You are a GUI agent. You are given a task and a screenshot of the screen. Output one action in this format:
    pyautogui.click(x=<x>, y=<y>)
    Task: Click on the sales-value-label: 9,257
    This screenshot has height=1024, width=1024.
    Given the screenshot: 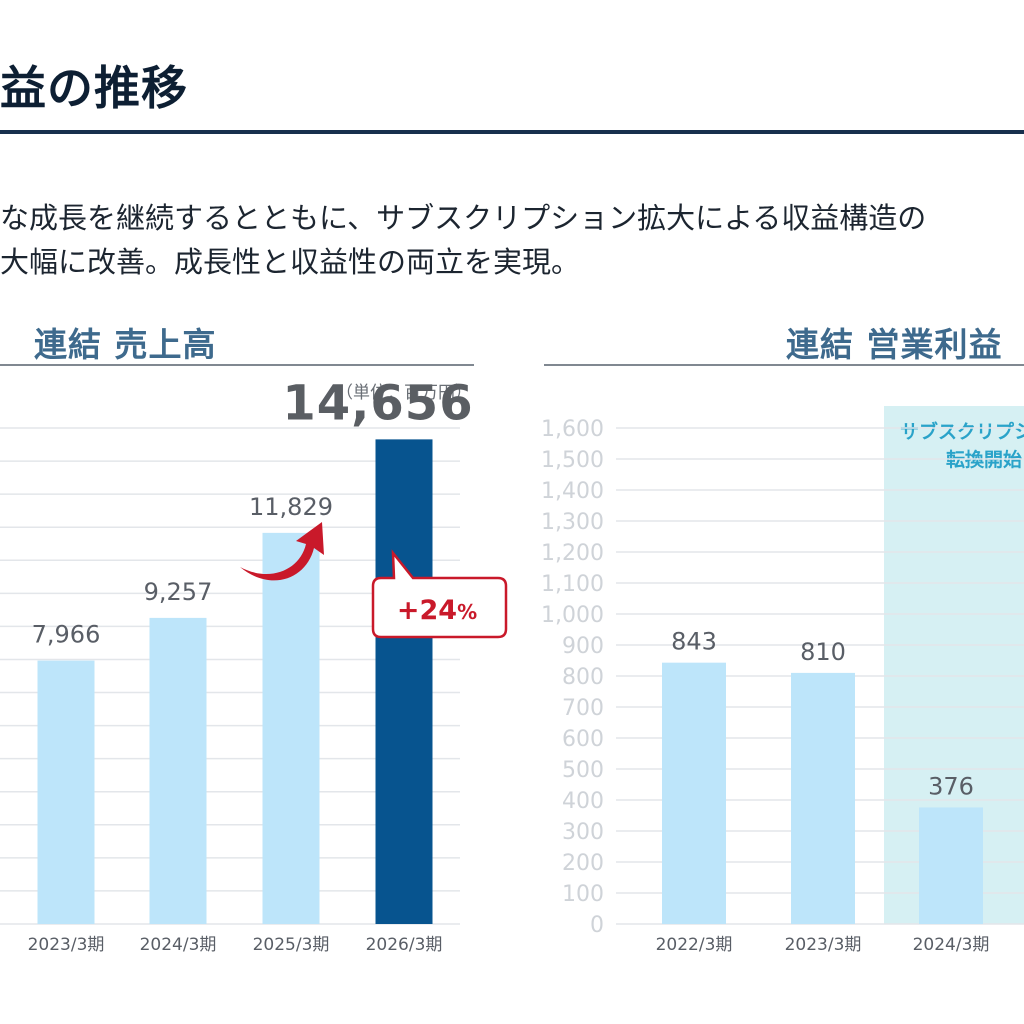 What is the action you would take?
    pyautogui.click(x=178, y=592)
    